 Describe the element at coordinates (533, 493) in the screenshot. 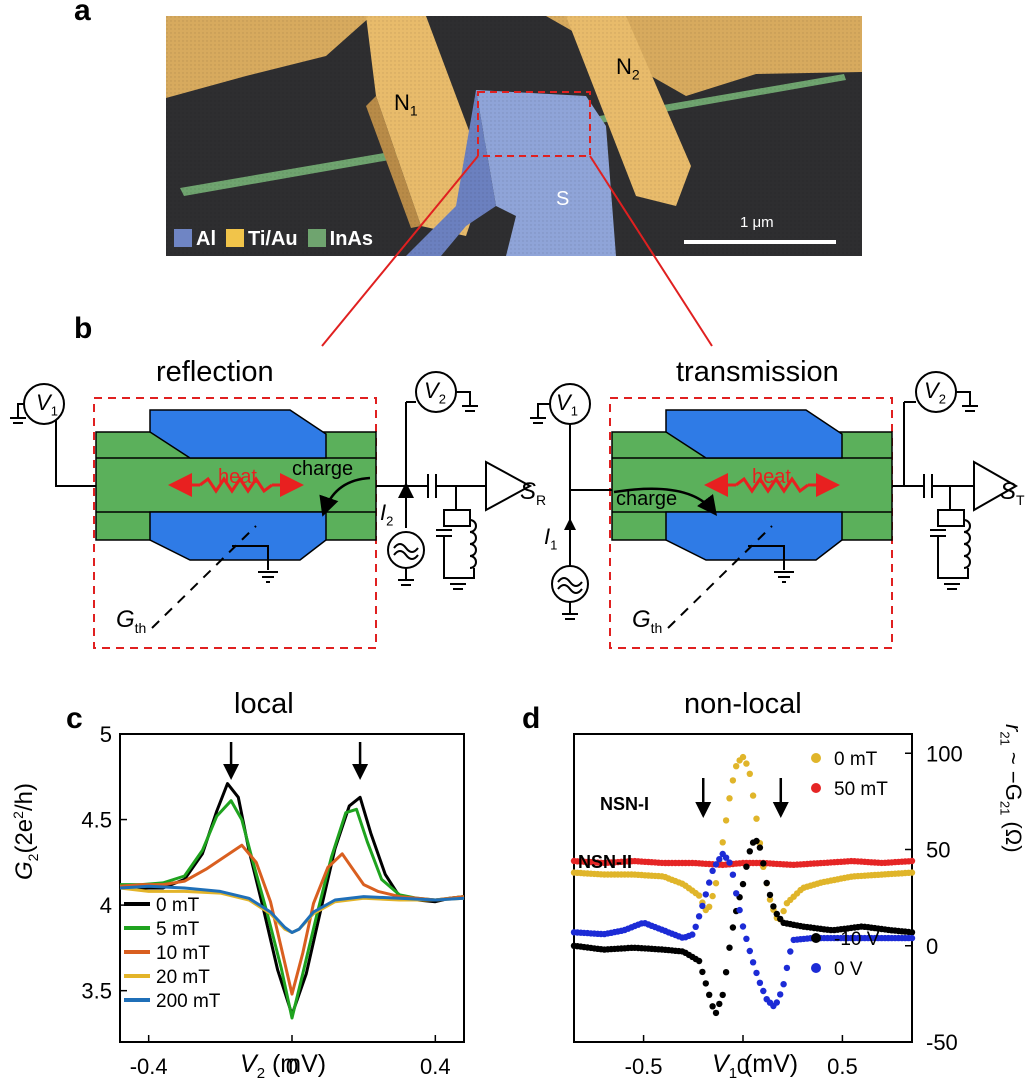

I see `sr-label: SR` at that location.